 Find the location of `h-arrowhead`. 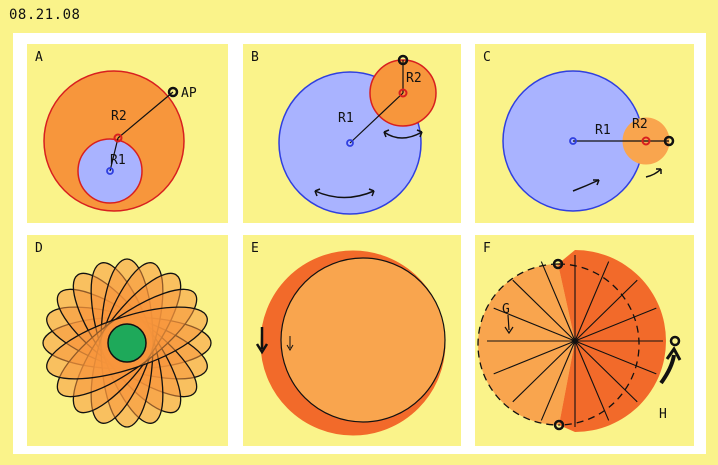

h-arrowhead is located at coordinates (673, 353).